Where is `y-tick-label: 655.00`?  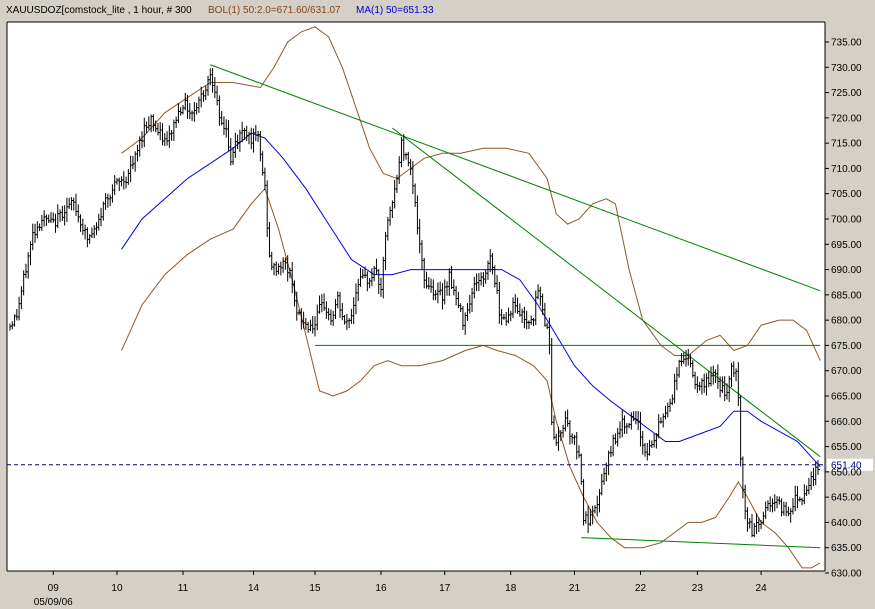
y-tick-label: 655.00 is located at coordinates (846, 447).